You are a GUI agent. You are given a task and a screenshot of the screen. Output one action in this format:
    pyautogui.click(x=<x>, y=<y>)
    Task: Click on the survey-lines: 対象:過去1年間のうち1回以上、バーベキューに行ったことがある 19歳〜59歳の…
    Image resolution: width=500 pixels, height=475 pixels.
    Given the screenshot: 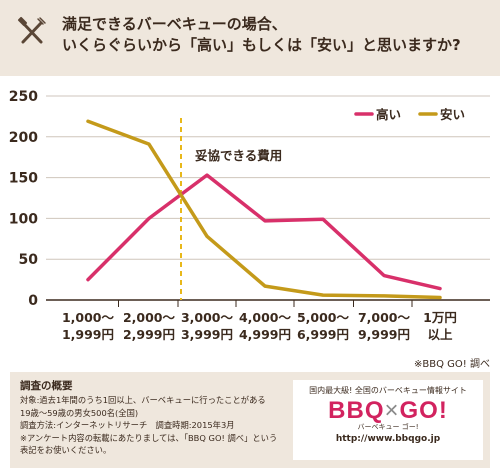 What is the action you would take?
    pyautogui.click(x=152, y=425)
    